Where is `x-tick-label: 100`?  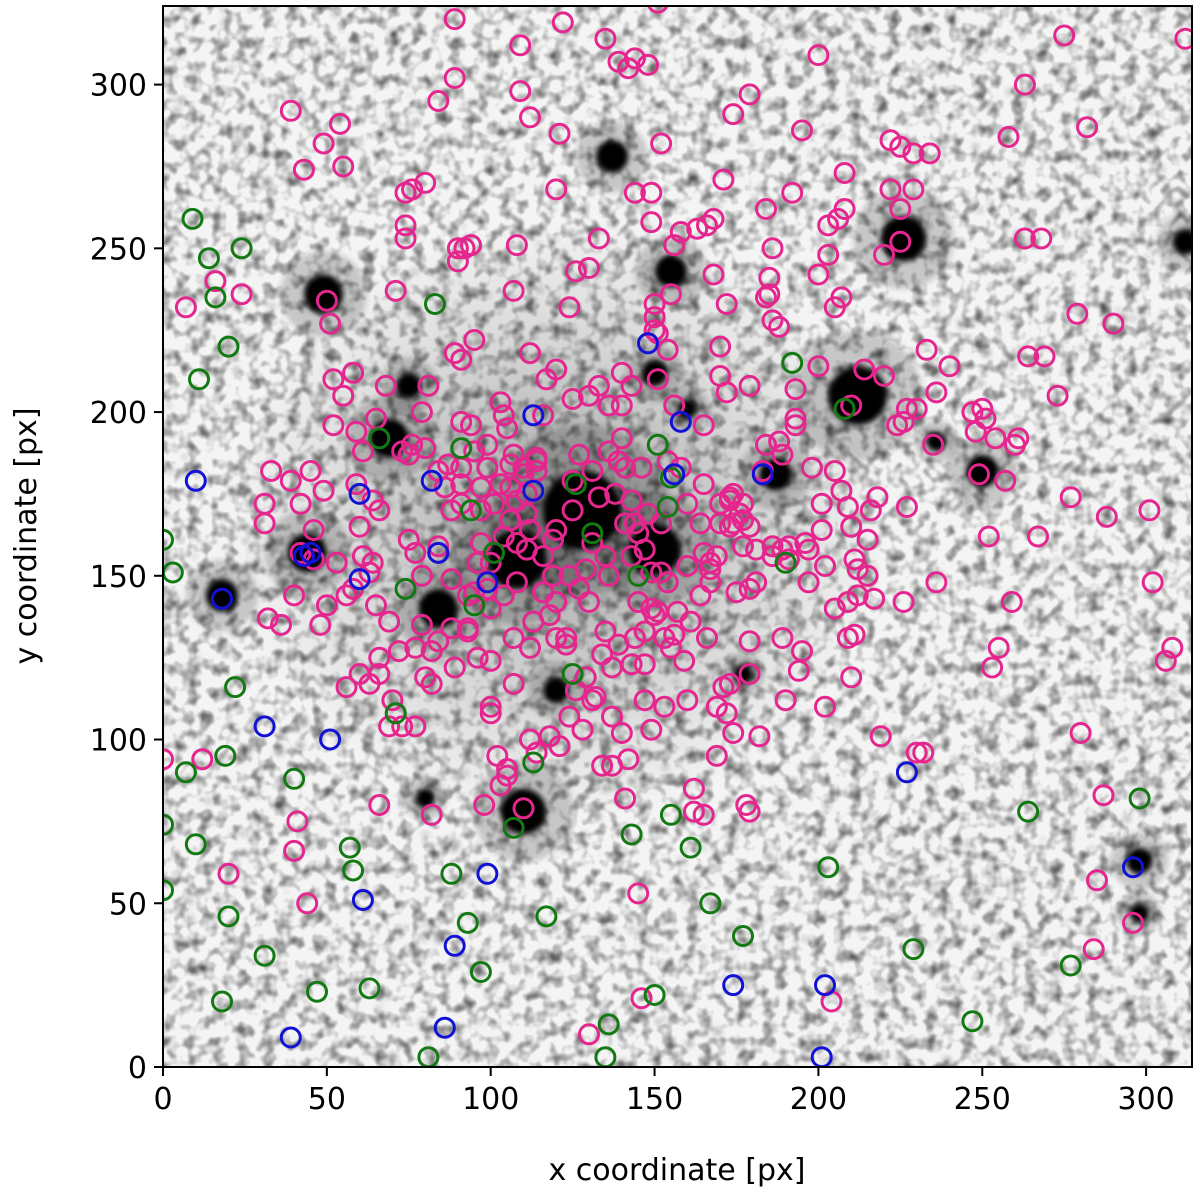
x-tick-label: 100 is located at coordinates (490, 1099).